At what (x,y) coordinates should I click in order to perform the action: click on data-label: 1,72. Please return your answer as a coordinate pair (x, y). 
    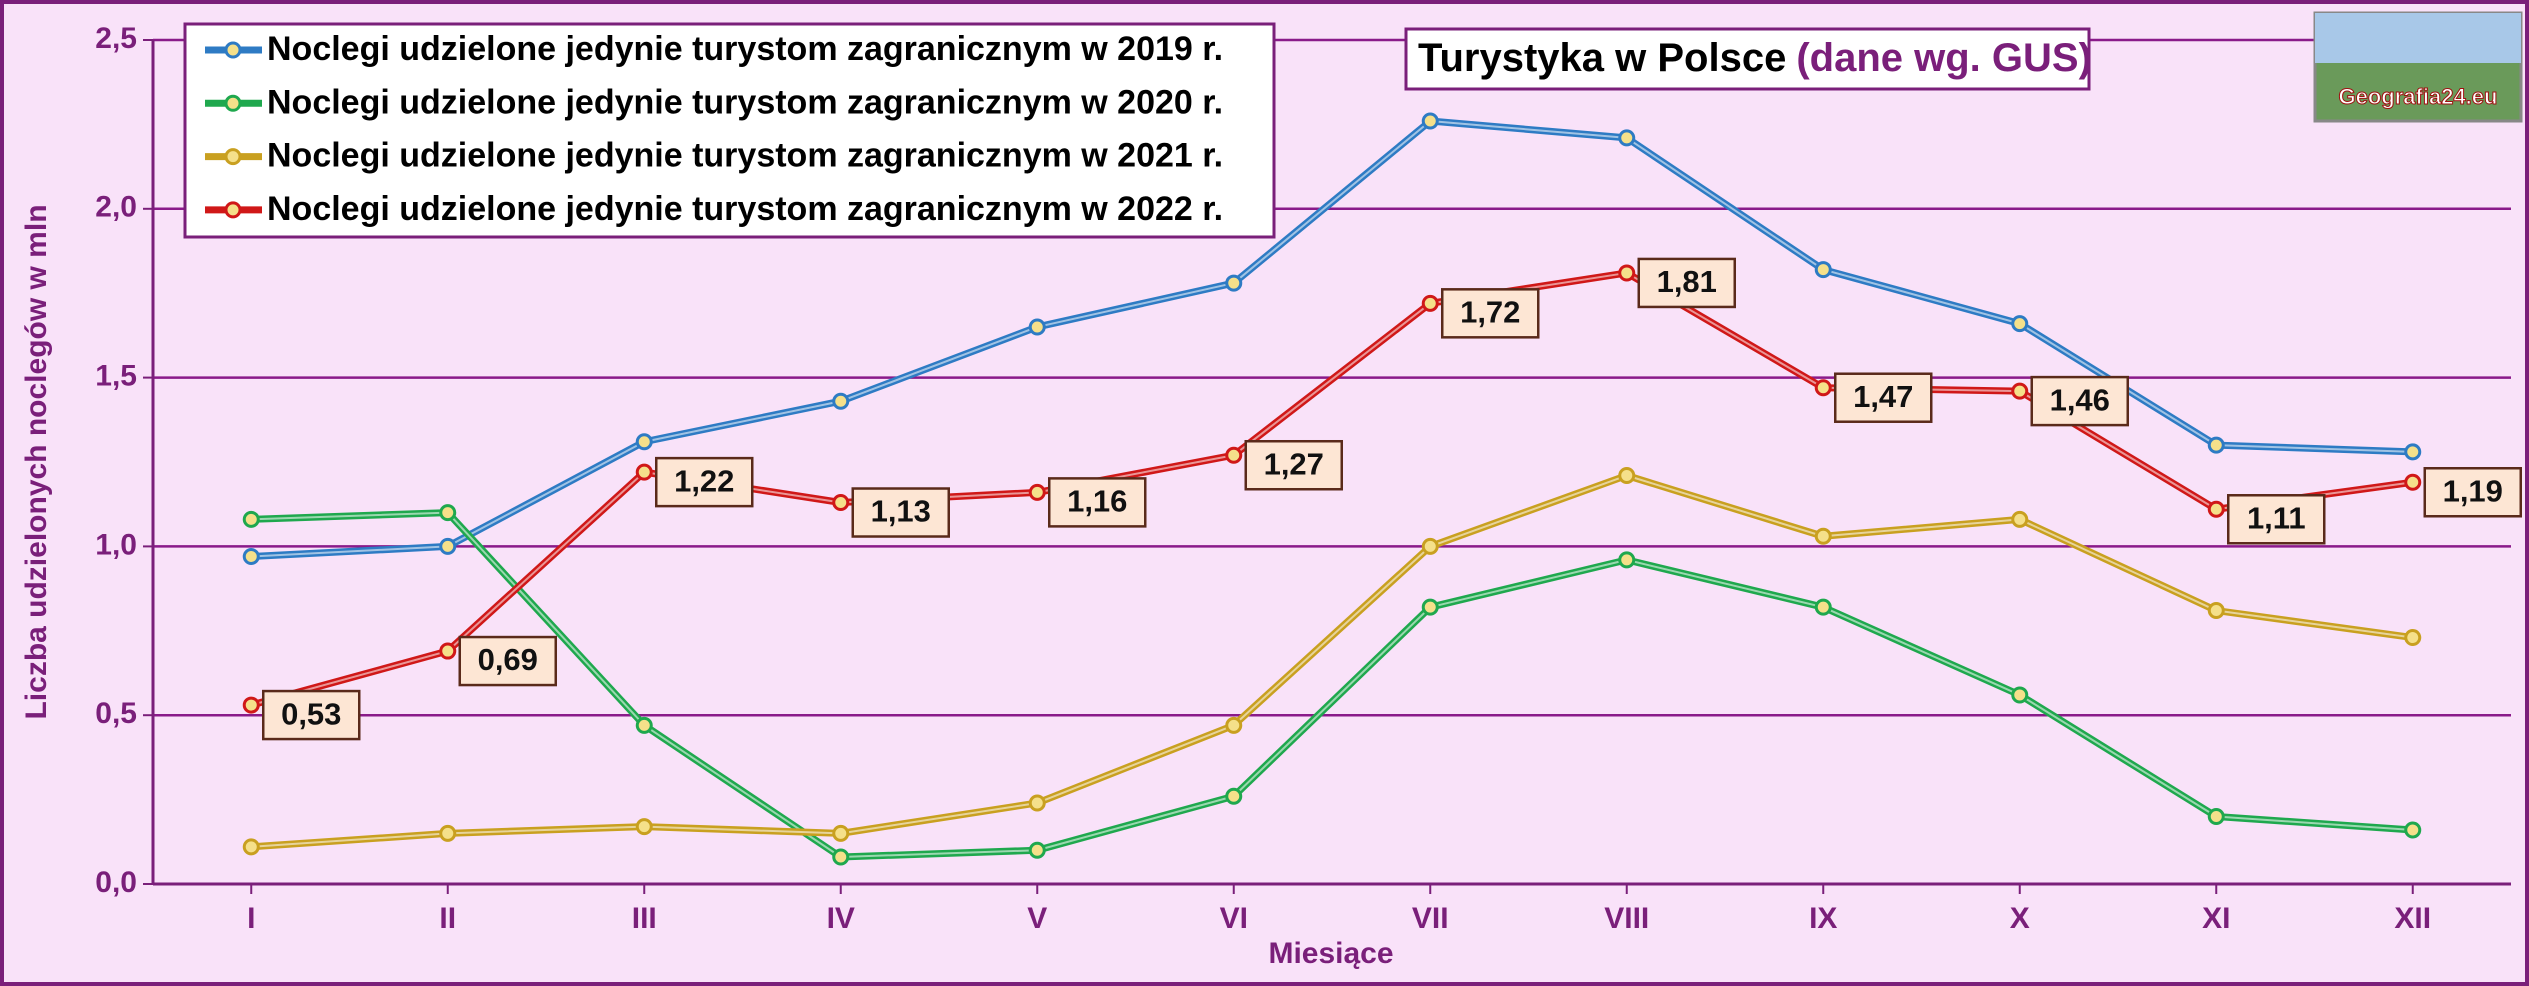
    Looking at the image, I should click on (1490, 312).